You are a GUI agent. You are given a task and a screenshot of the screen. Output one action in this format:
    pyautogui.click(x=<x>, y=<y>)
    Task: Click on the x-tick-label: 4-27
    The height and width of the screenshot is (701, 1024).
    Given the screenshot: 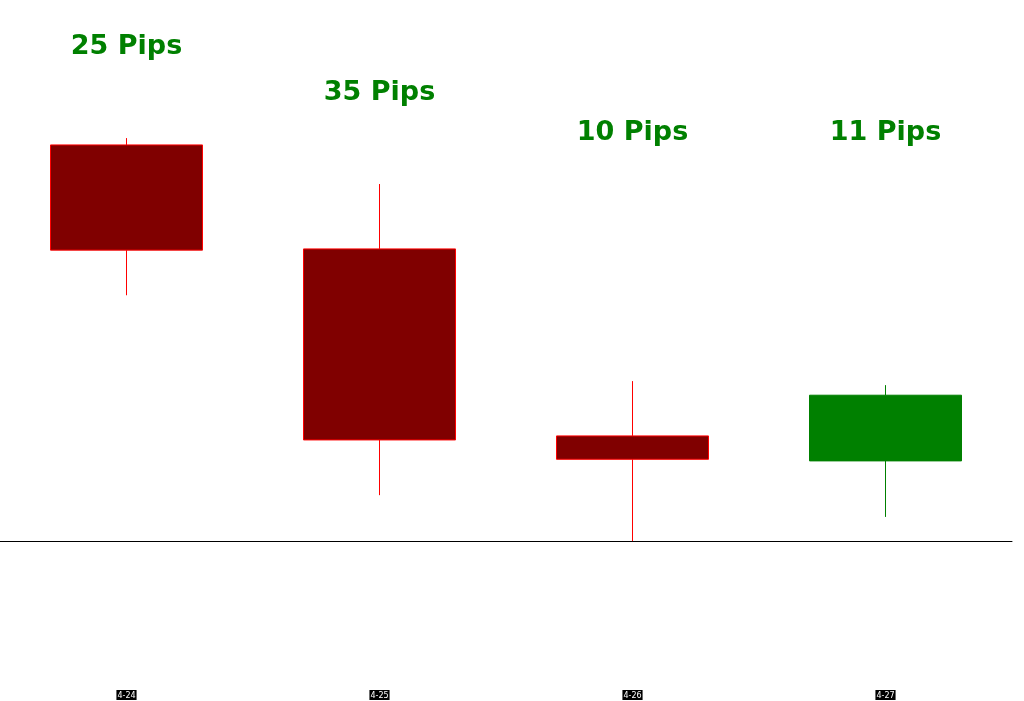 What is the action you would take?
    pyautogui.click(x=885, y=695)
    